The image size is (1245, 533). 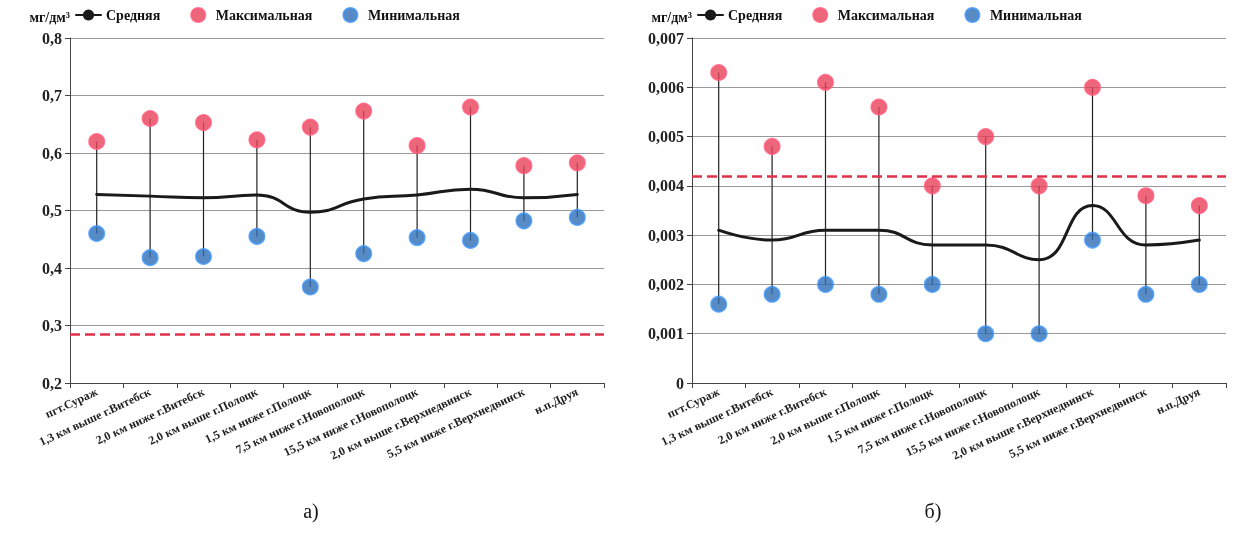 I want to click on y-tick-label: 0,7, so click(x=52, y=95).